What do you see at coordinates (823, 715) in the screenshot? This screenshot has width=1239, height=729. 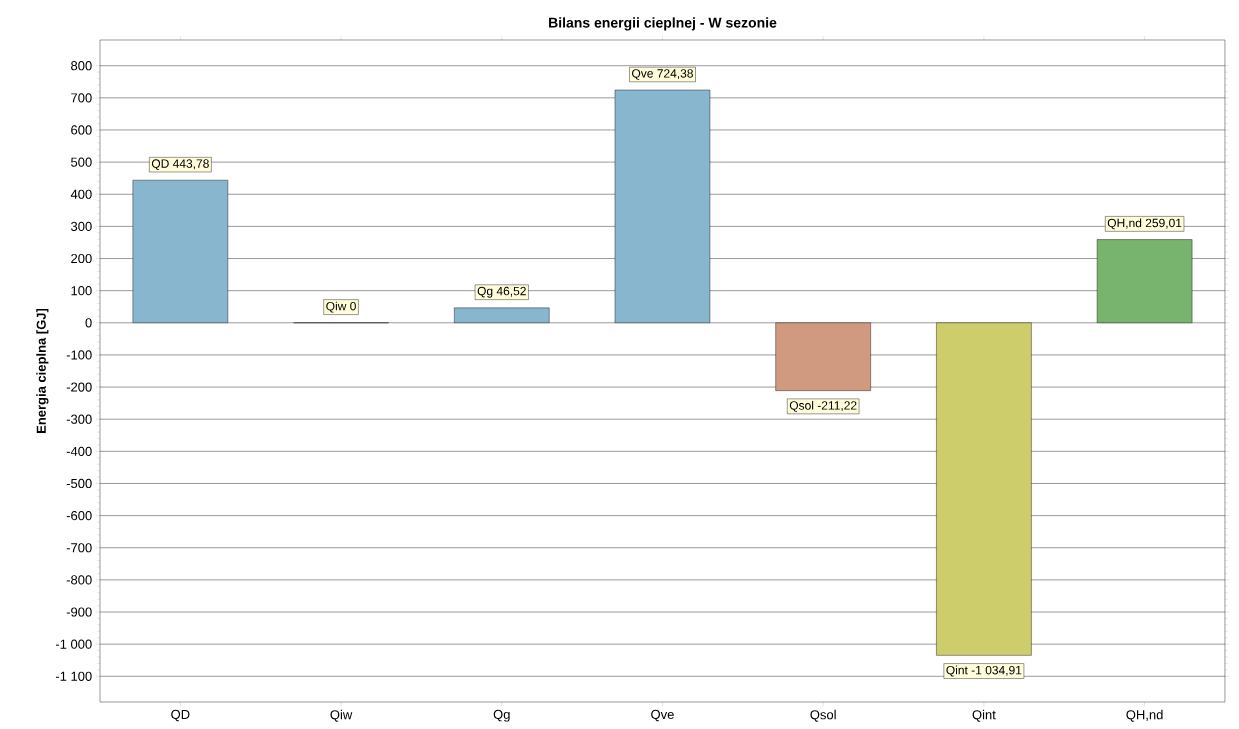 I see `x-tick-label: Qsol` at bounding box center [823, 715].